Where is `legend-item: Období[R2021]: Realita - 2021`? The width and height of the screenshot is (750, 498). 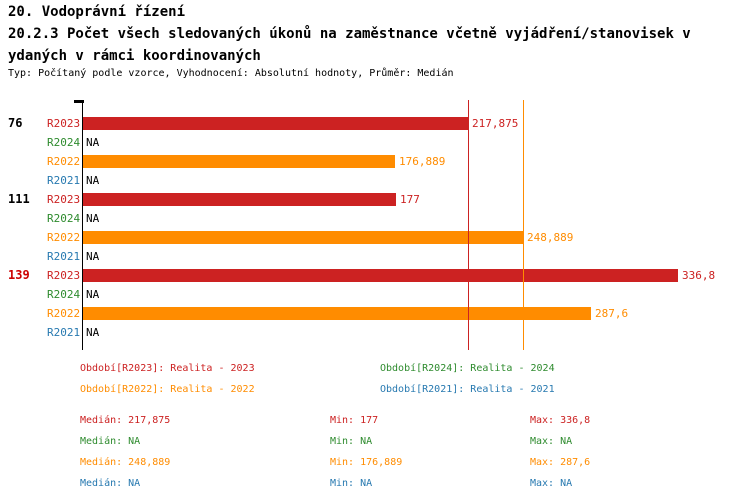
legend-item: Období[R2021]: Realita - 2021 is located at coordinates (467, 389).